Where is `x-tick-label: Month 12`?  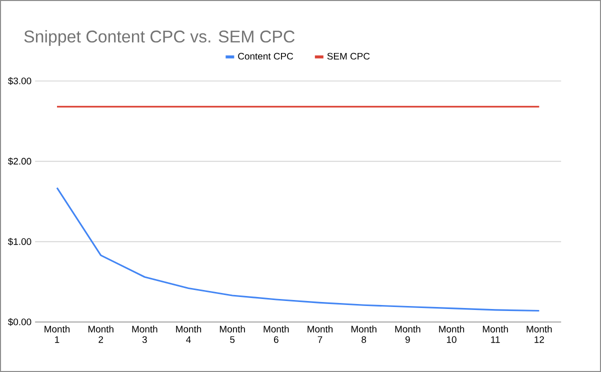 x-tick-label: Month 12 is located at coordinates (539, 334).